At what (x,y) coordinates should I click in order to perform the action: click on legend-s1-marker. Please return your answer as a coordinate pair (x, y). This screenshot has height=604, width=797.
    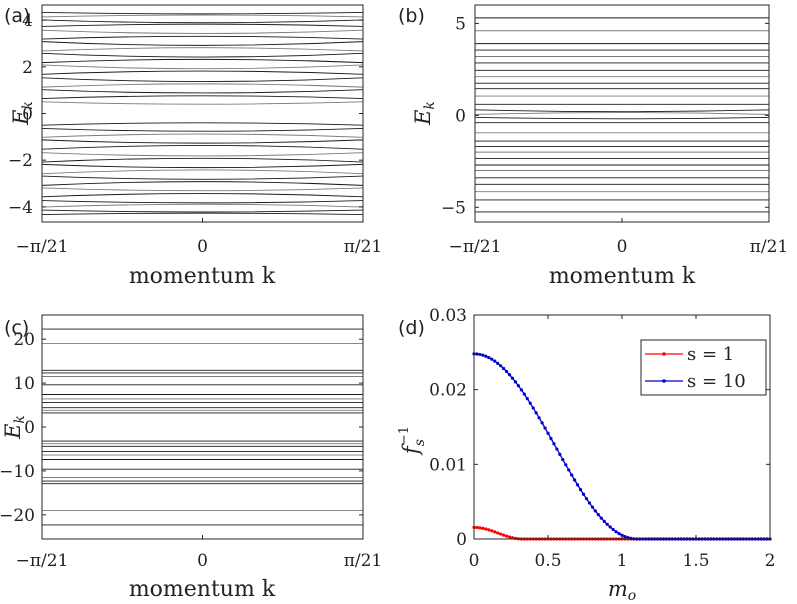
    Looking at the image, I should click on (664, 354).